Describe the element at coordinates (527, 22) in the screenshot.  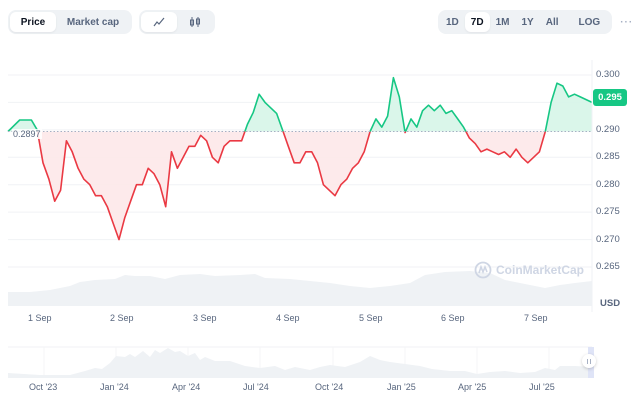
I see `range-1y: 1Y` at that location.